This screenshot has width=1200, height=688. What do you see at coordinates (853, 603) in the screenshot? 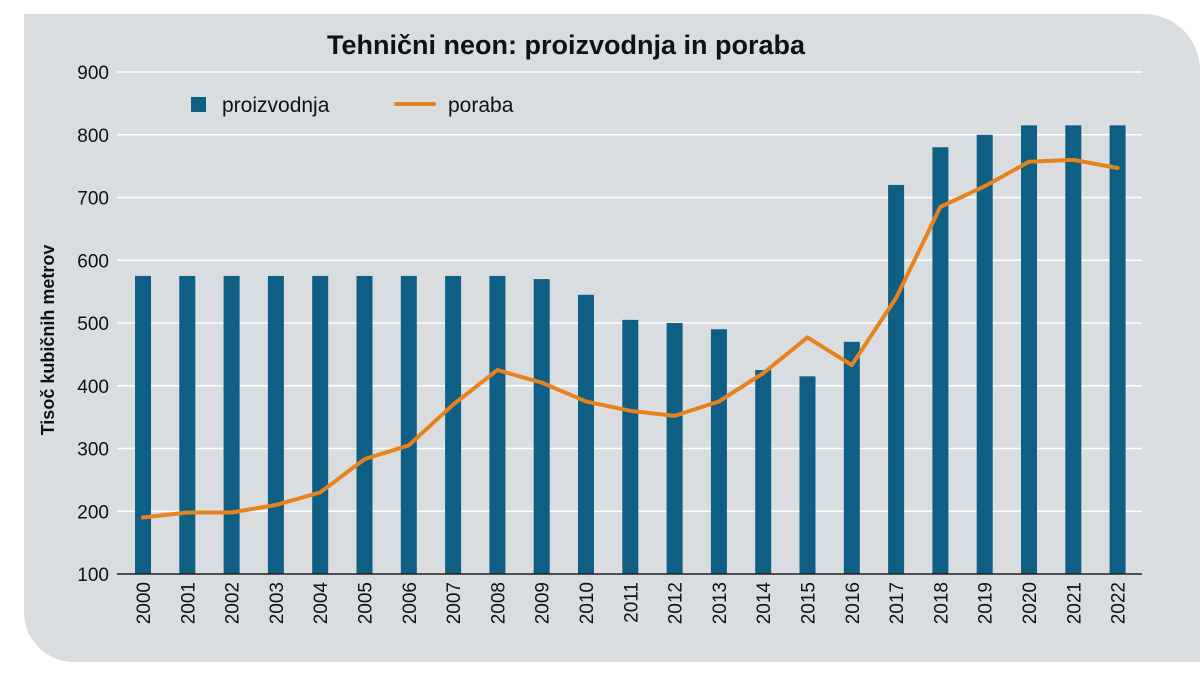
I see `x-tick-label: 2016` at bounding box center [853, 603].